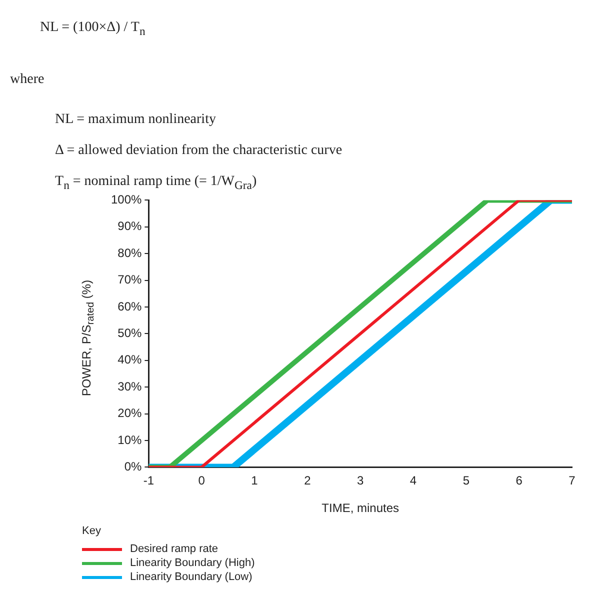  What do you see at coordinates (126, 199) in the screenshot?
I see `y-tick-label: 100%` at bounding box center [126, 199].